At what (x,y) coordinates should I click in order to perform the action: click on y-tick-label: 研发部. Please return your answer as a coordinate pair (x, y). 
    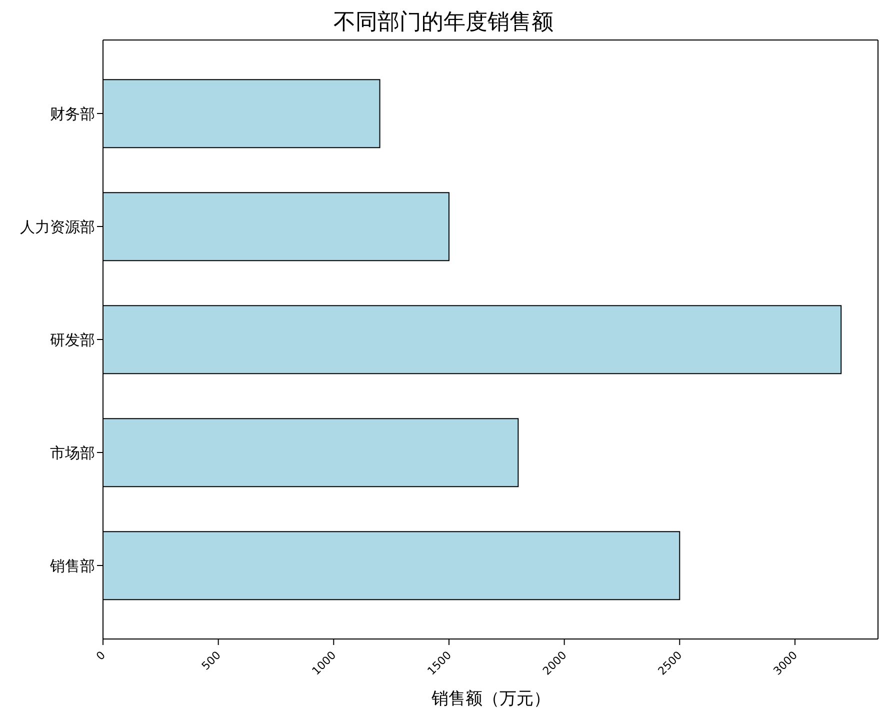
    Looking at the image, I should click on (72, 339).